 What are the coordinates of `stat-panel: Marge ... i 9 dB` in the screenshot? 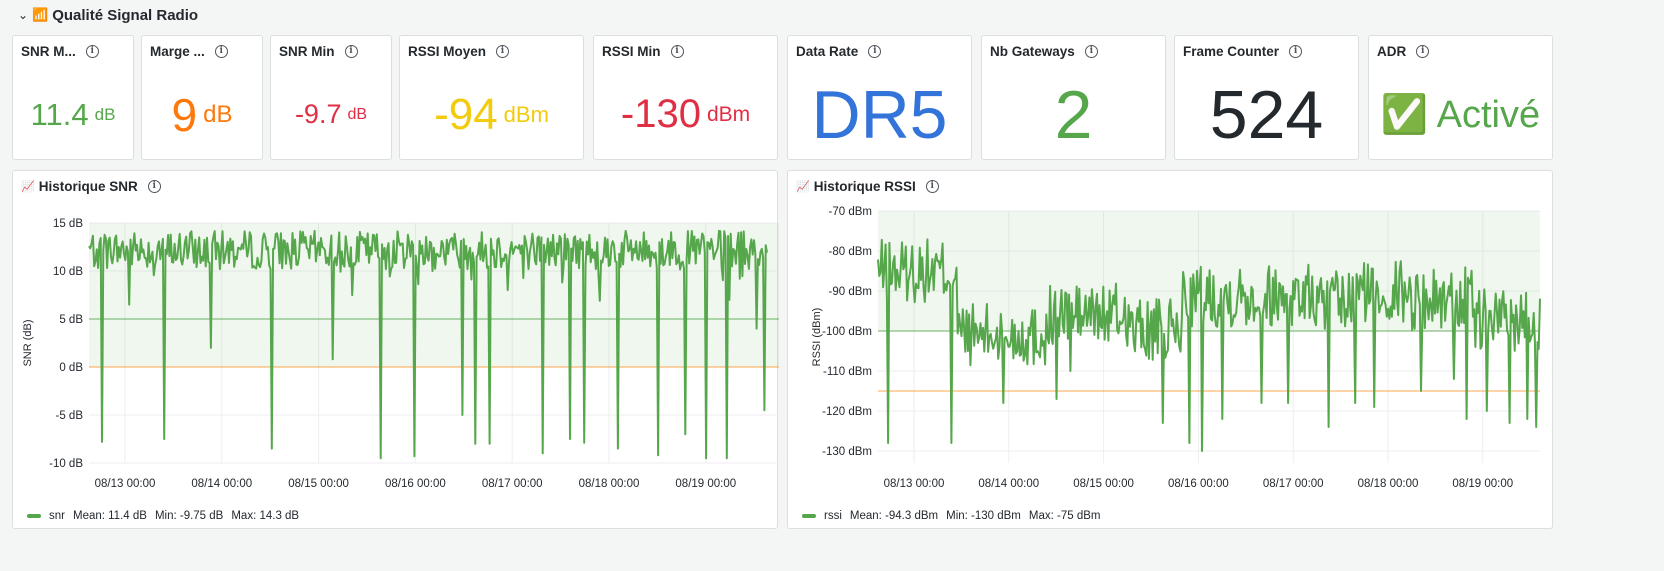 It's located at (202, 97).